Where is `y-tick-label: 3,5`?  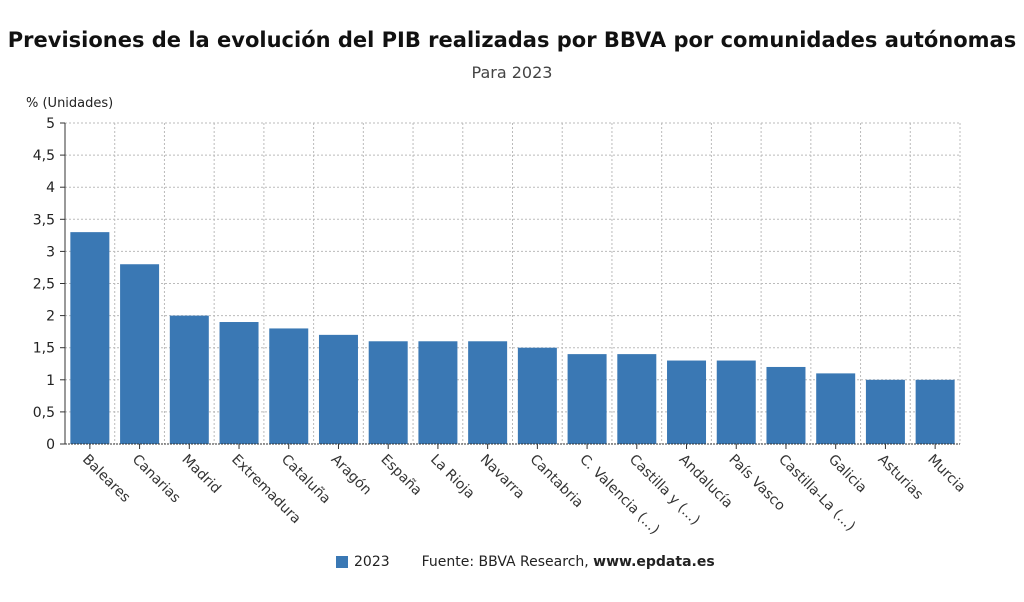 y-tick-label: 3,5 is located at coordinates (44, 220).